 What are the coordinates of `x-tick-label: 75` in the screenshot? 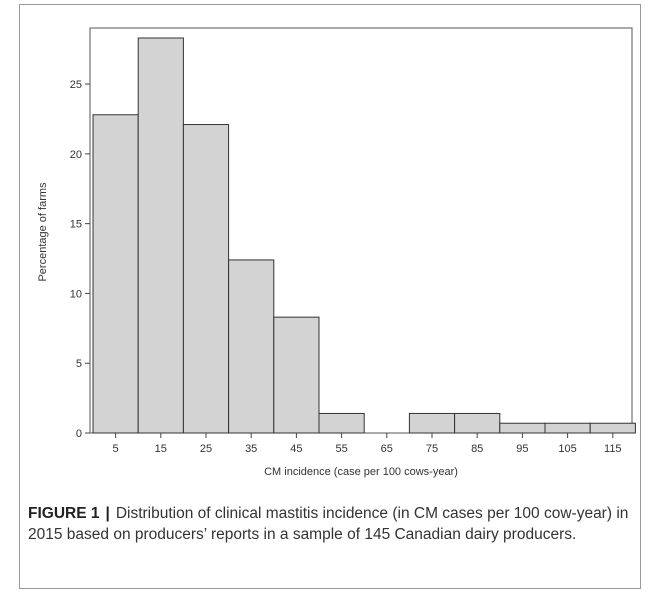 It's located at (432, 449).